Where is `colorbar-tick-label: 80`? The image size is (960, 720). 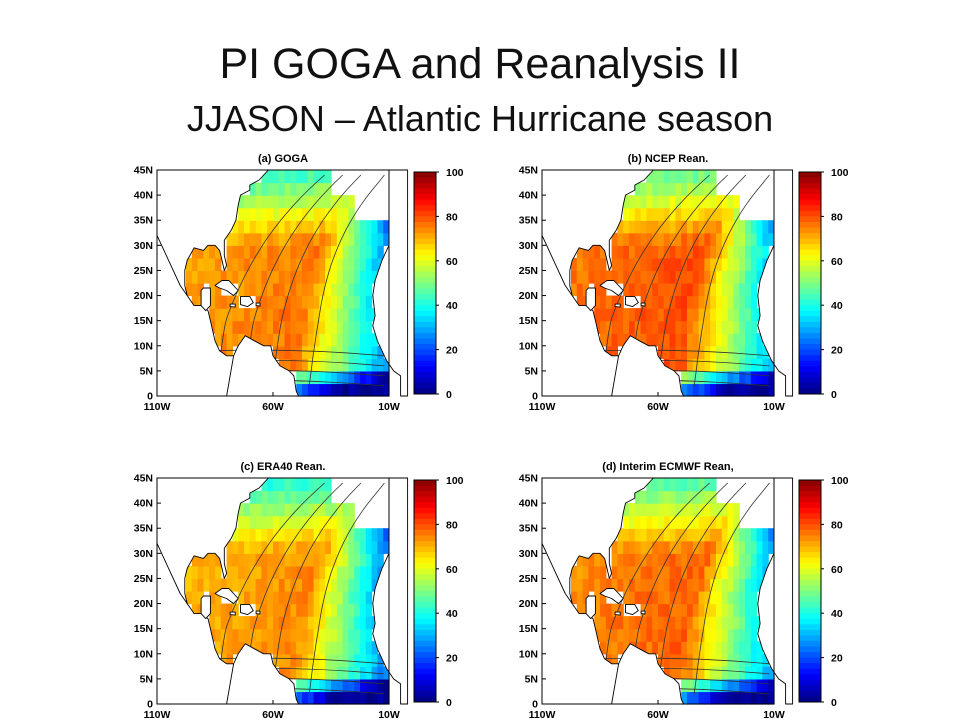 colorbar-tick-label: 80 is located at coordinates (837, 217).